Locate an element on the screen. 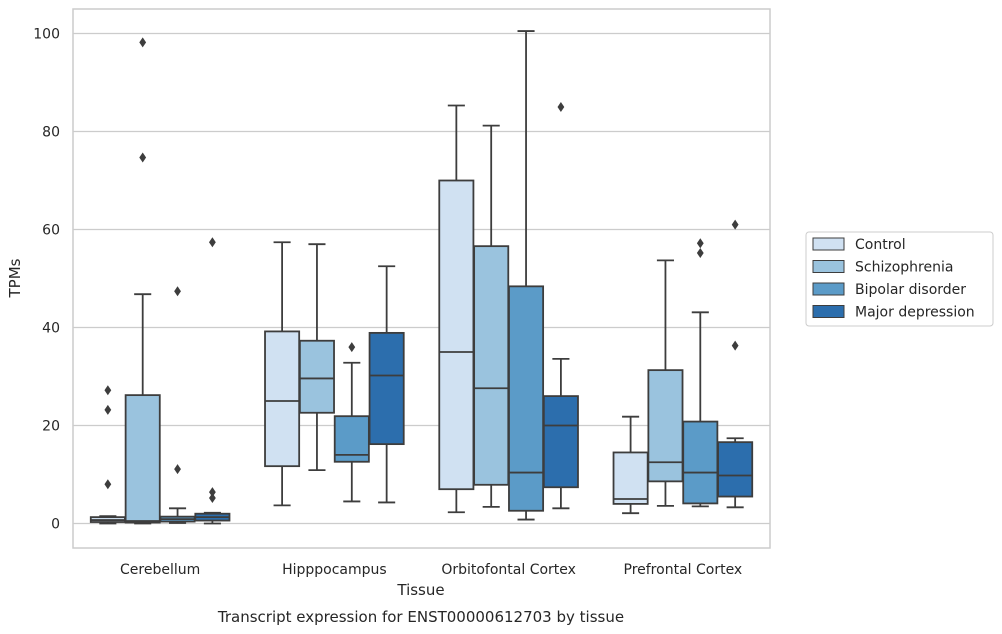 The image size is (1002, 634). legend-frame is located at coordinates (899, 279).